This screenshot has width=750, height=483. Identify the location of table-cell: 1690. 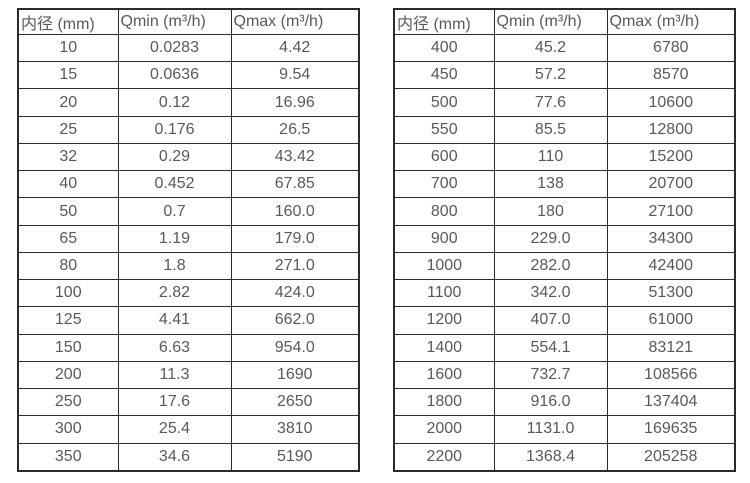
(295, 375).